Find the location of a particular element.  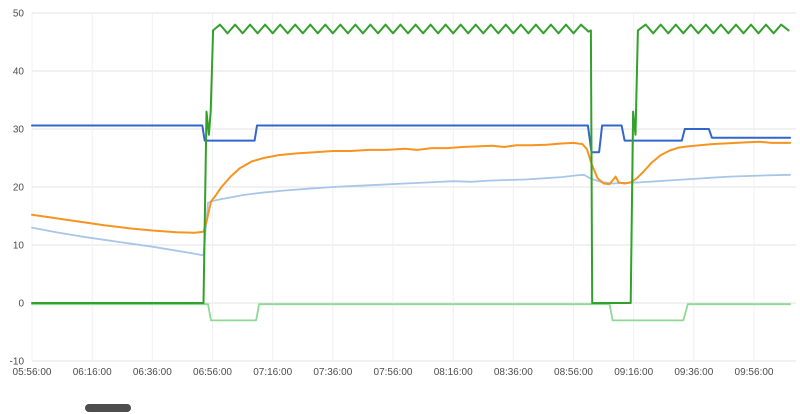

x-tick-label: 07:36:00 is located at coordinates (332, 372).